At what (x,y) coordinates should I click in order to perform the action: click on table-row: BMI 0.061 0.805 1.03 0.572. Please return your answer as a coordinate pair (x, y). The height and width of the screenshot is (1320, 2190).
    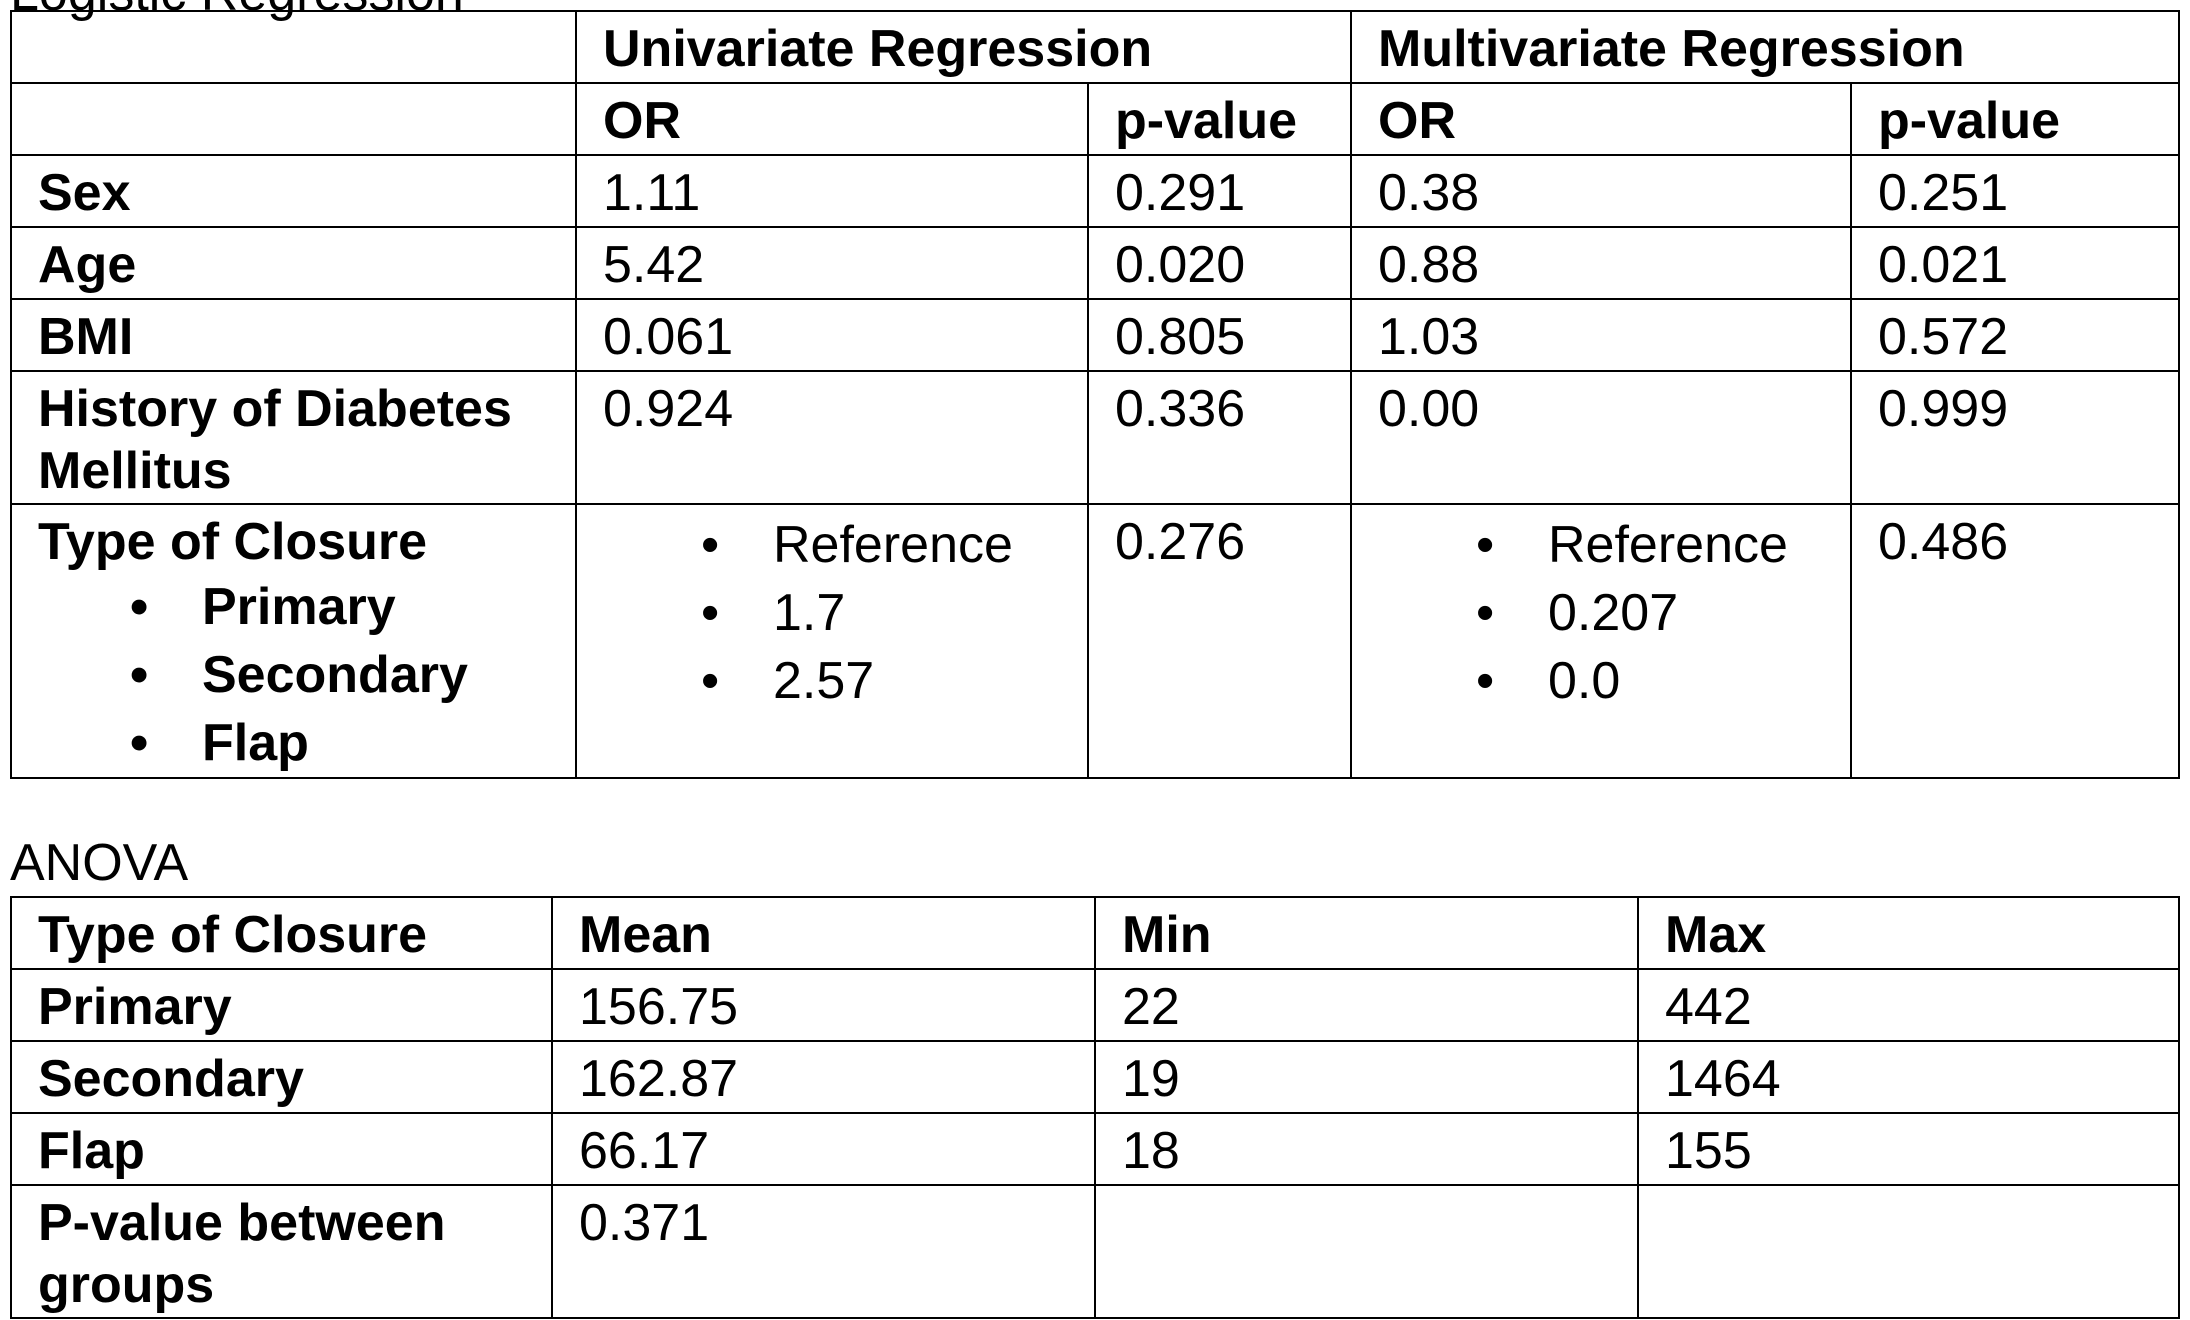
    Looking at the image, I should click on (1095, 335).